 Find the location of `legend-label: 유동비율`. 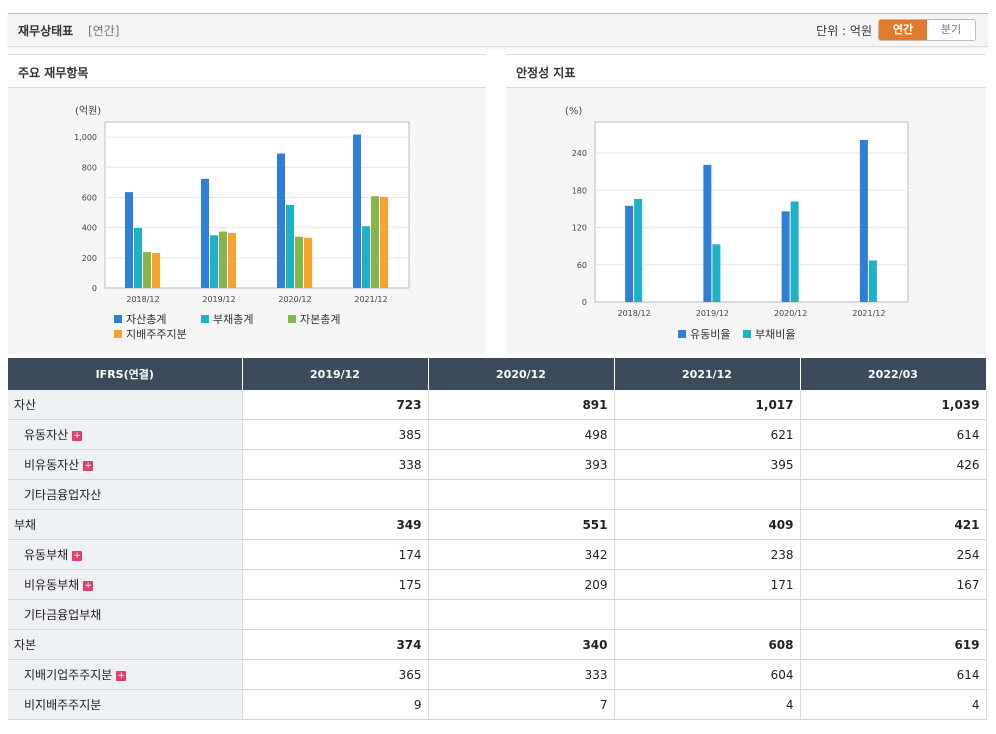

legend-label: 유동비율 is located at coordinates (710, 334).